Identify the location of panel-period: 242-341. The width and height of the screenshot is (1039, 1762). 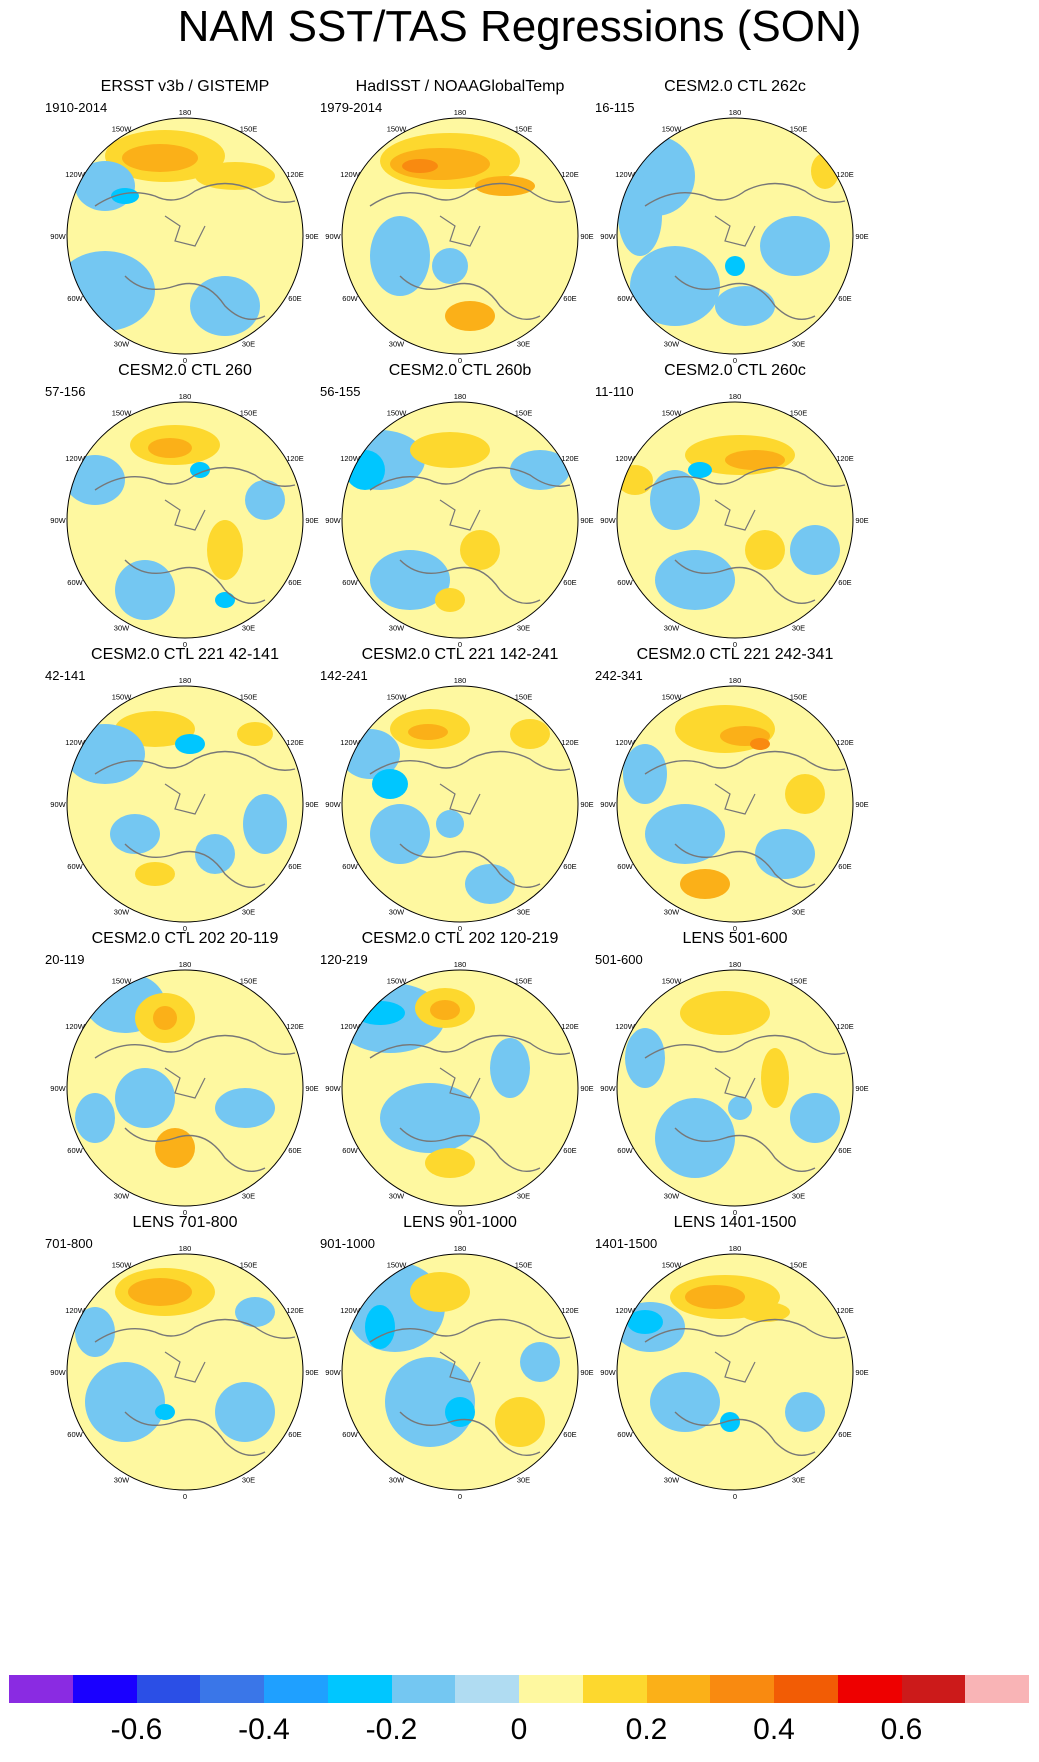
(619, 675).